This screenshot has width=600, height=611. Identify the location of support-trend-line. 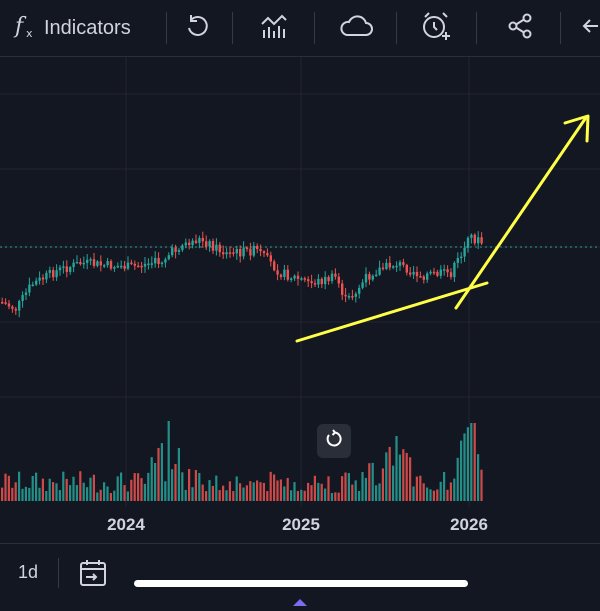
(392, 312).